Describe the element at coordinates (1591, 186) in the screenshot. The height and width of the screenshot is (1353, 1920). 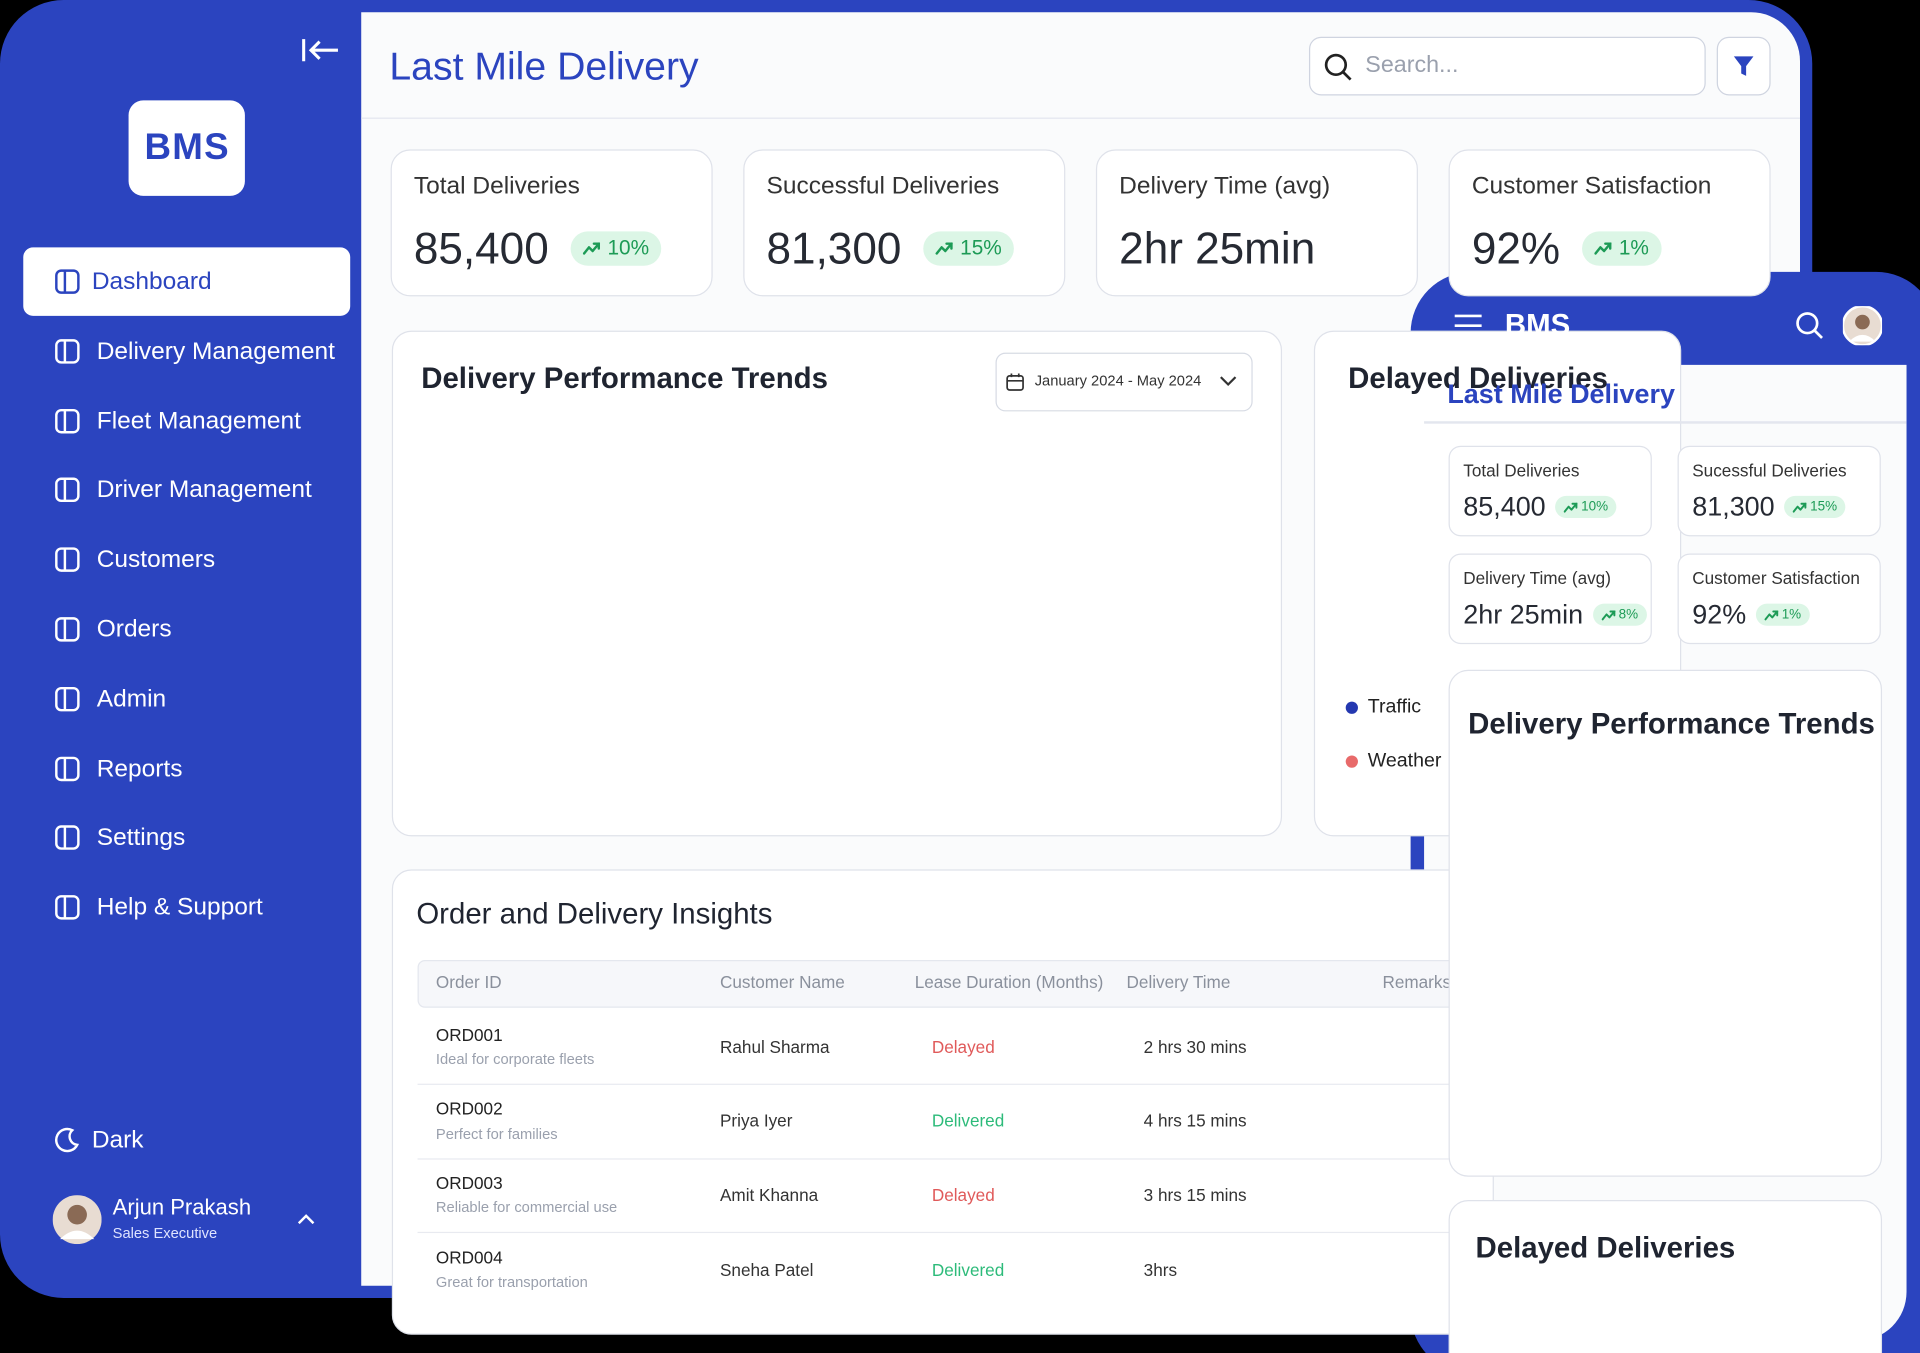
I see `kpi-label: Customer Satisfaction` at that location.